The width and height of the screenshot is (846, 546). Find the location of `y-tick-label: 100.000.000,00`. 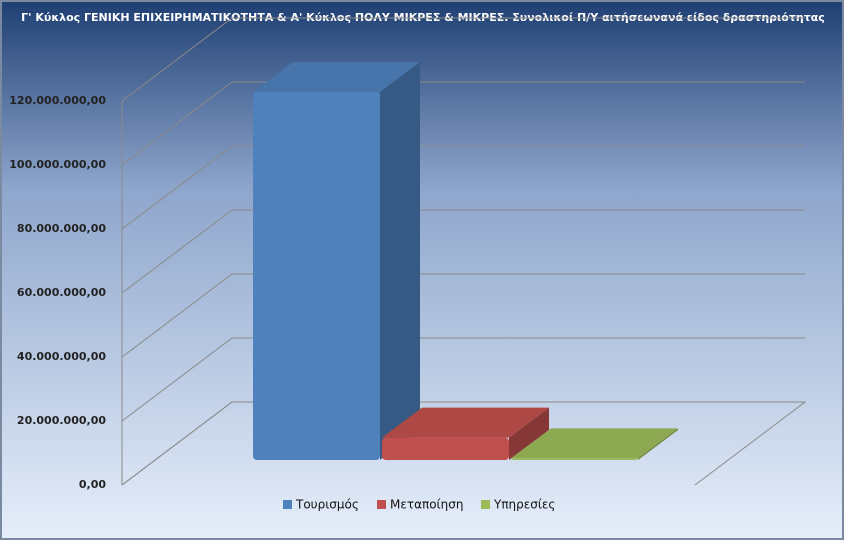

y-tick-label: 100.000.000,00 is located at coordinates (57, 164).